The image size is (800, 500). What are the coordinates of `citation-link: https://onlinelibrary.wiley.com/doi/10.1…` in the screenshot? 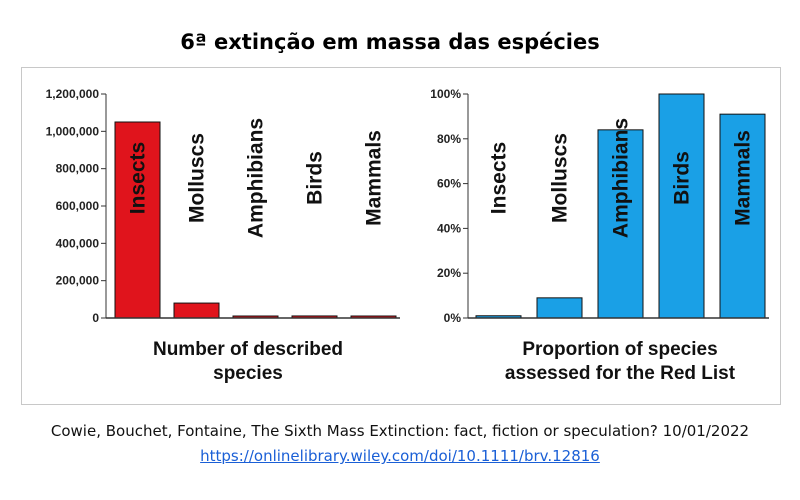 It's located at (400, 456).